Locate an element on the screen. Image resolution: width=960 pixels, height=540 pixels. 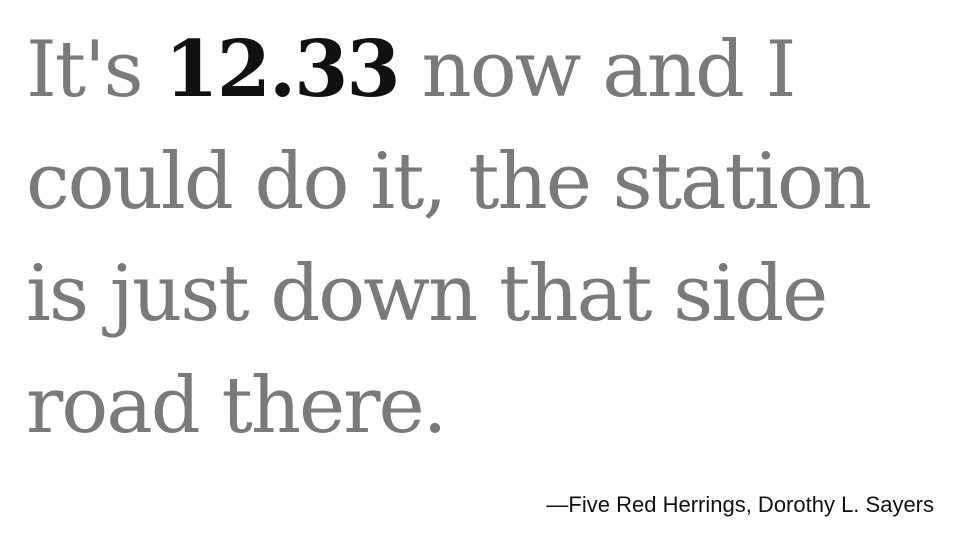
time-highlight: 12.33 is located at coordinates (282, 69).